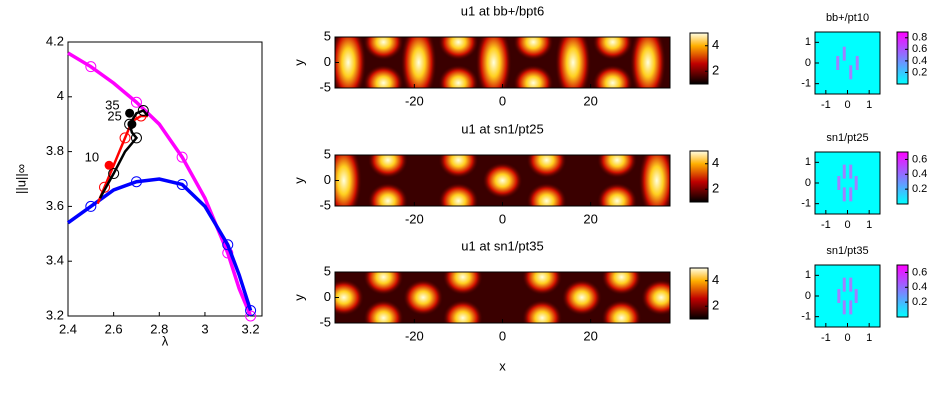  Describe the element at coordinates (159, 328) in the screenshot. I see `x-tick-label: 2.8` at that location.